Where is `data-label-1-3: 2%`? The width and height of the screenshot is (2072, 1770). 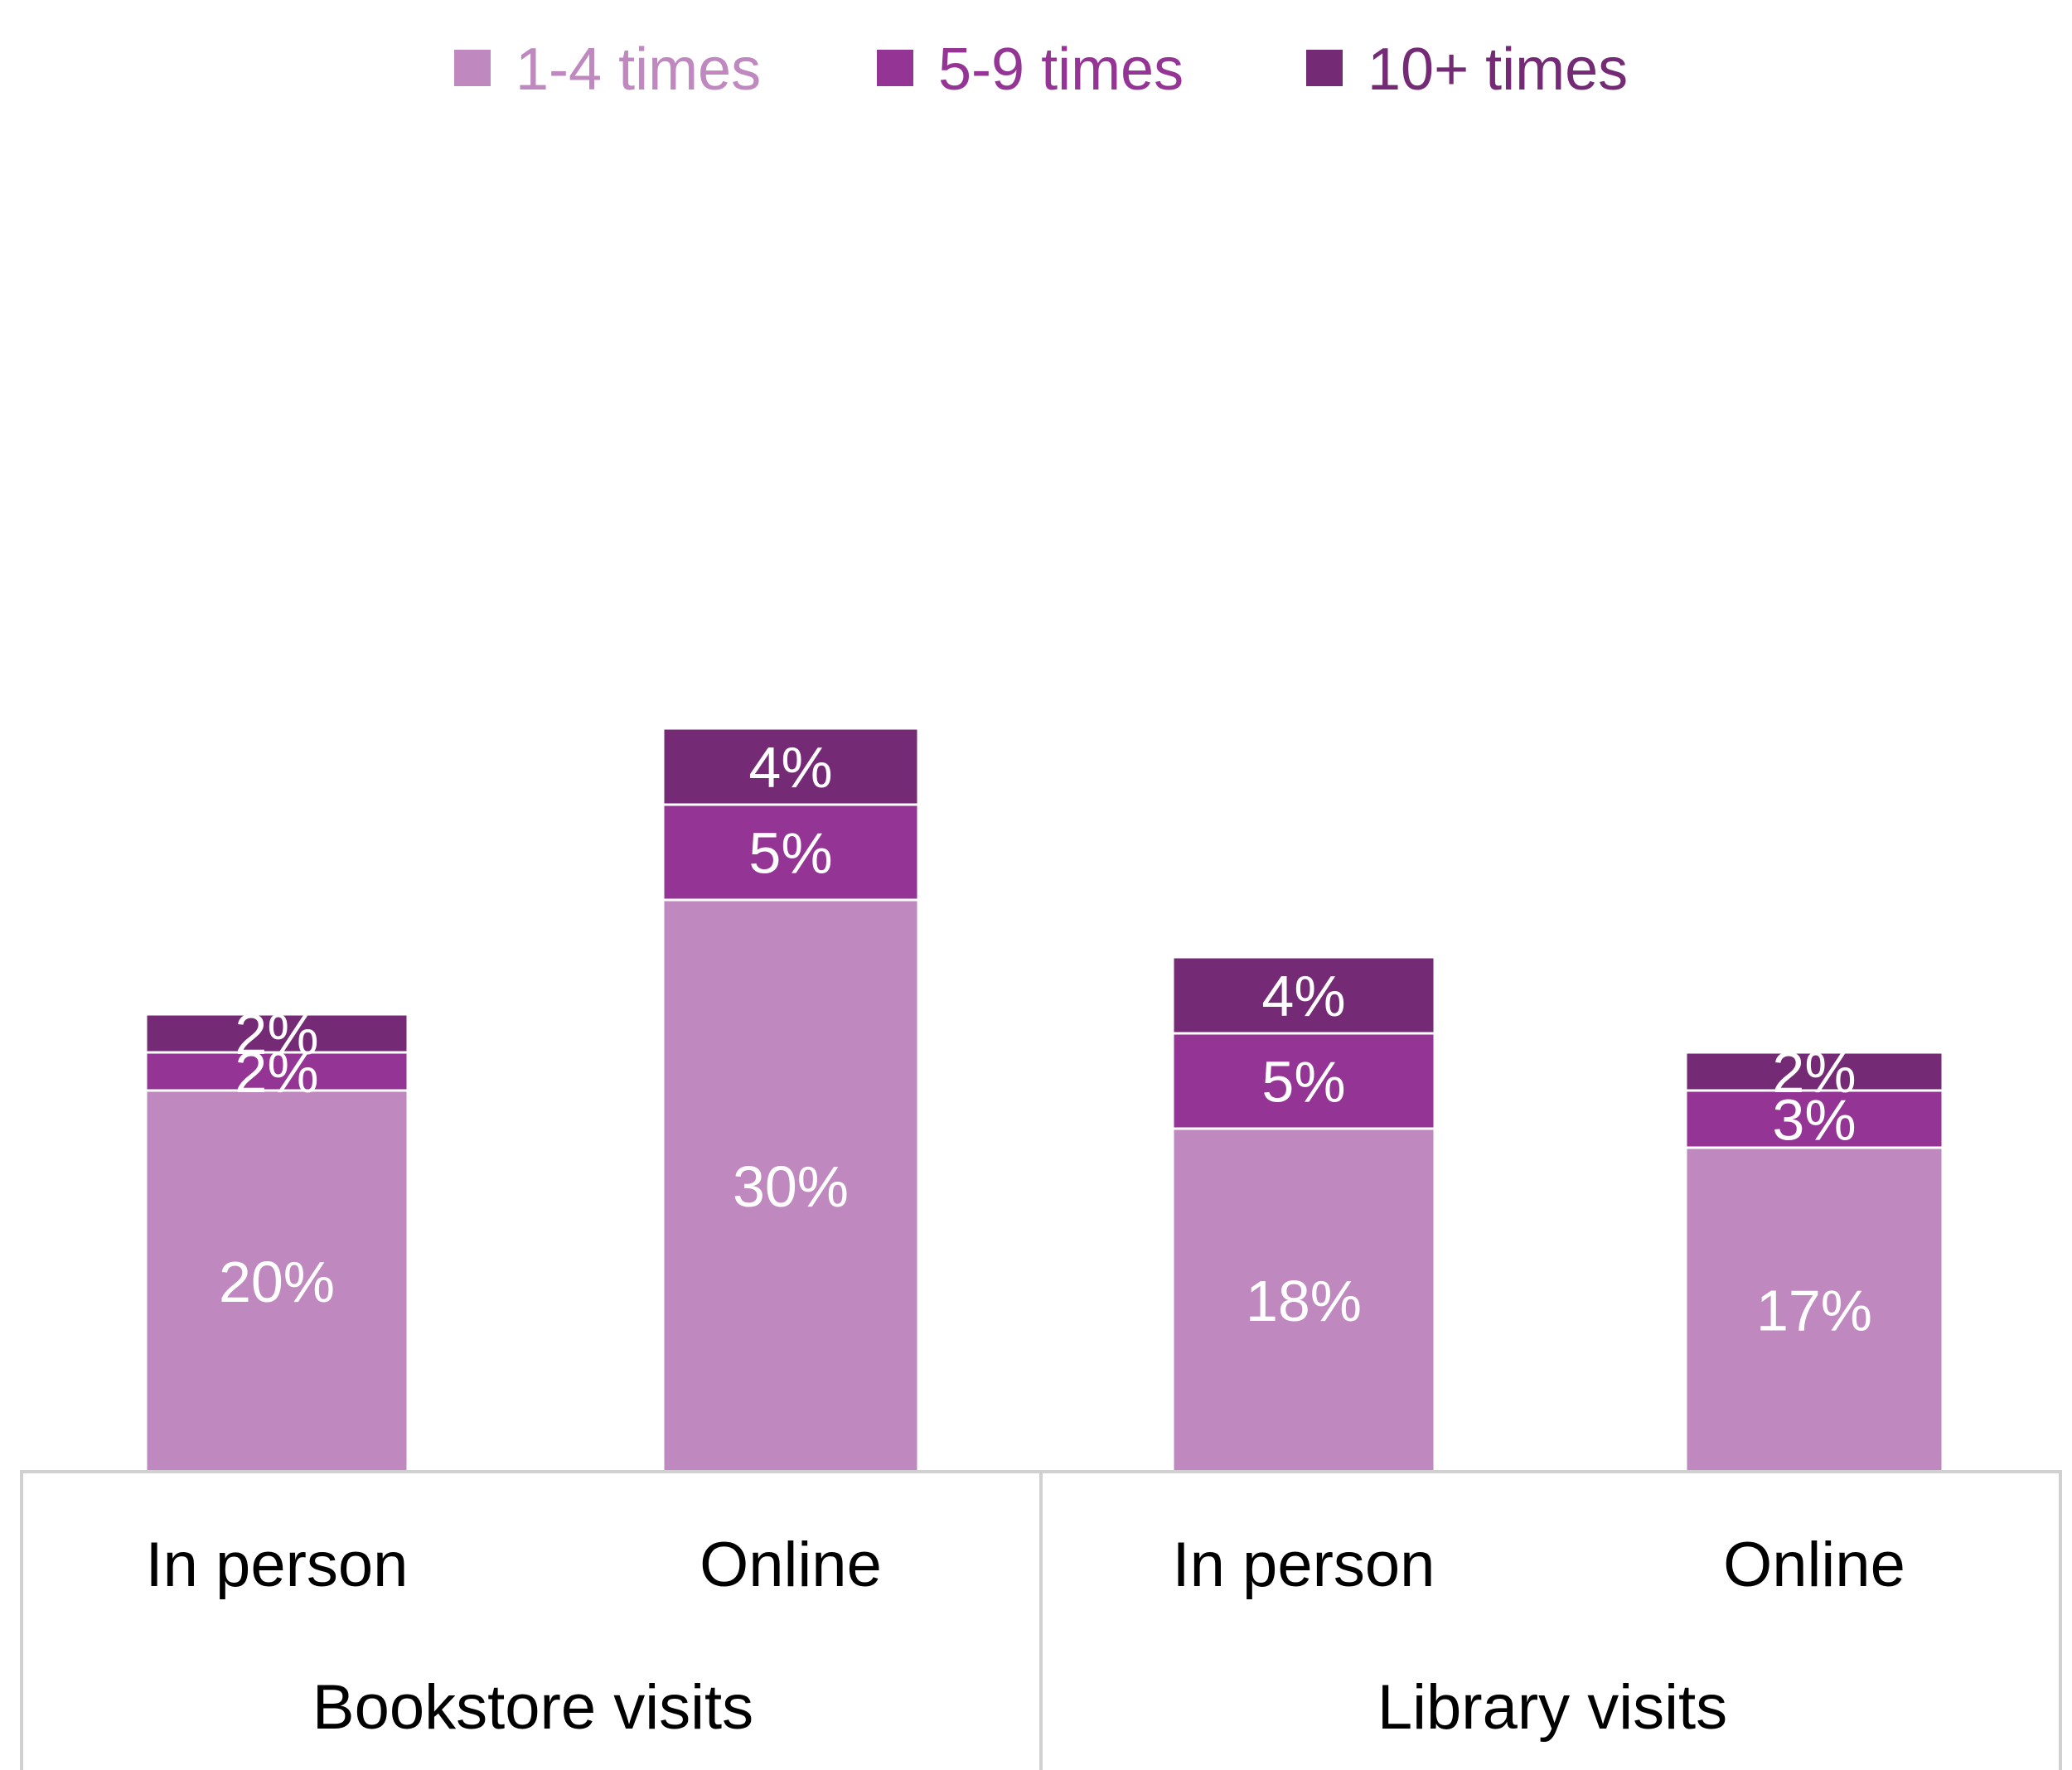 data-label-1-3: 2% is located at coordinates (276, 1034).